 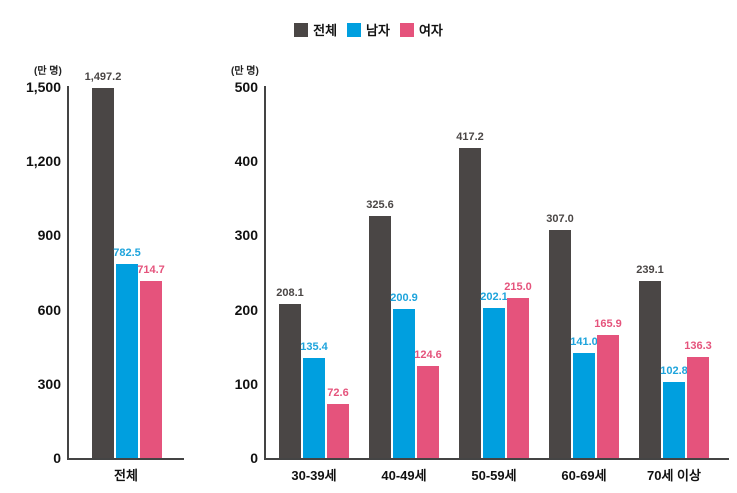 I want to click on left-y-unit: (만 명), so click(x=48, y=71).